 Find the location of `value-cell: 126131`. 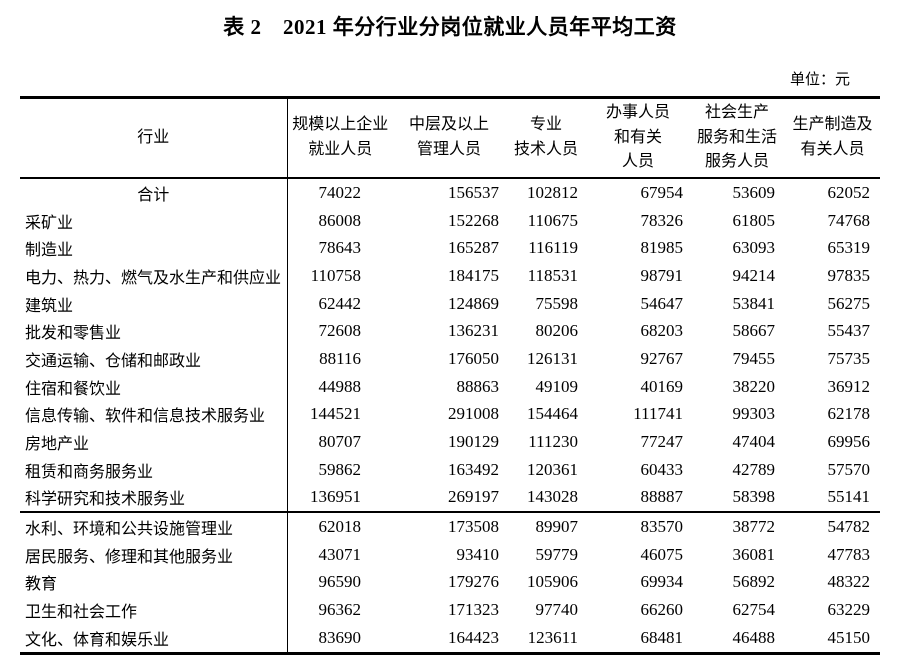

value-cell: 126131 is located at coordinates (552, 358).